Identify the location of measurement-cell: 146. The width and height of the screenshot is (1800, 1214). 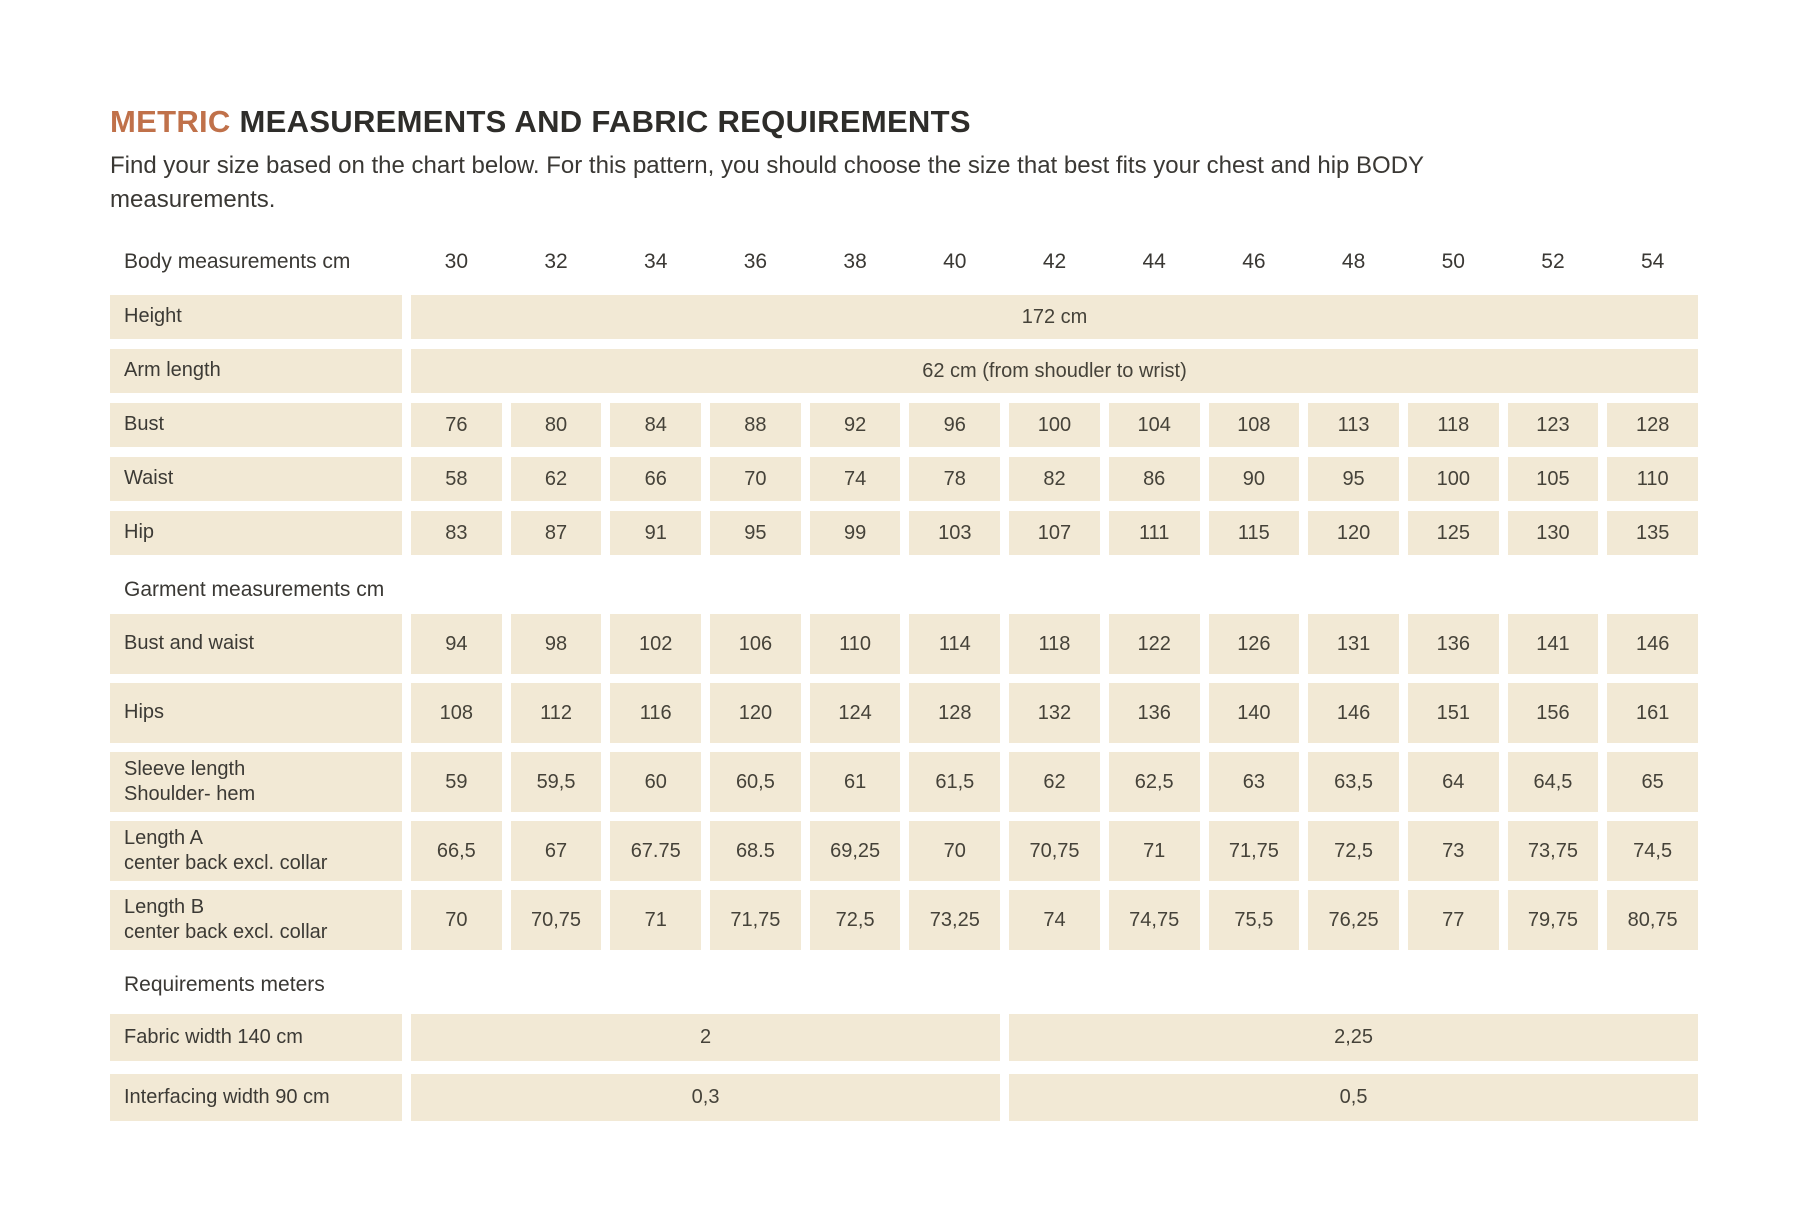
(1353, 713).